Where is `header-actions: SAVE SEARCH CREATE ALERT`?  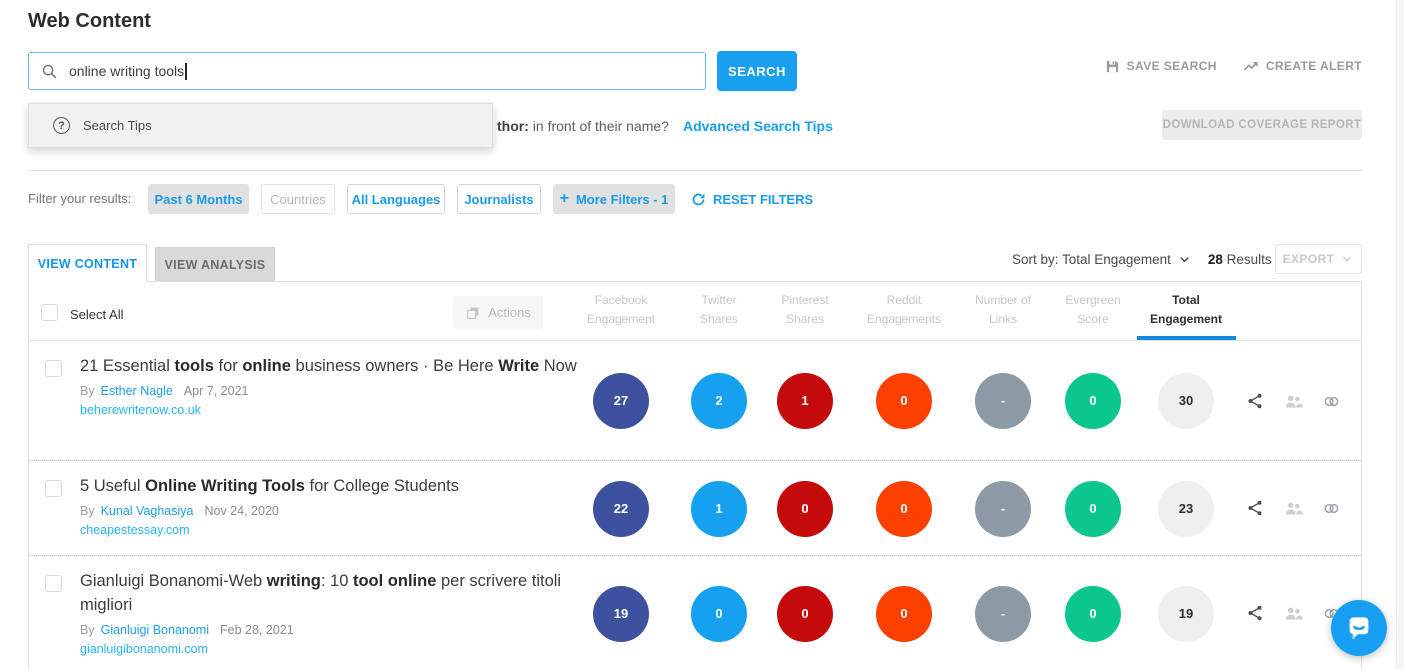 header-actions: SAVE SEARCH CREATE ALERT is located at coordinates (1233, 66).